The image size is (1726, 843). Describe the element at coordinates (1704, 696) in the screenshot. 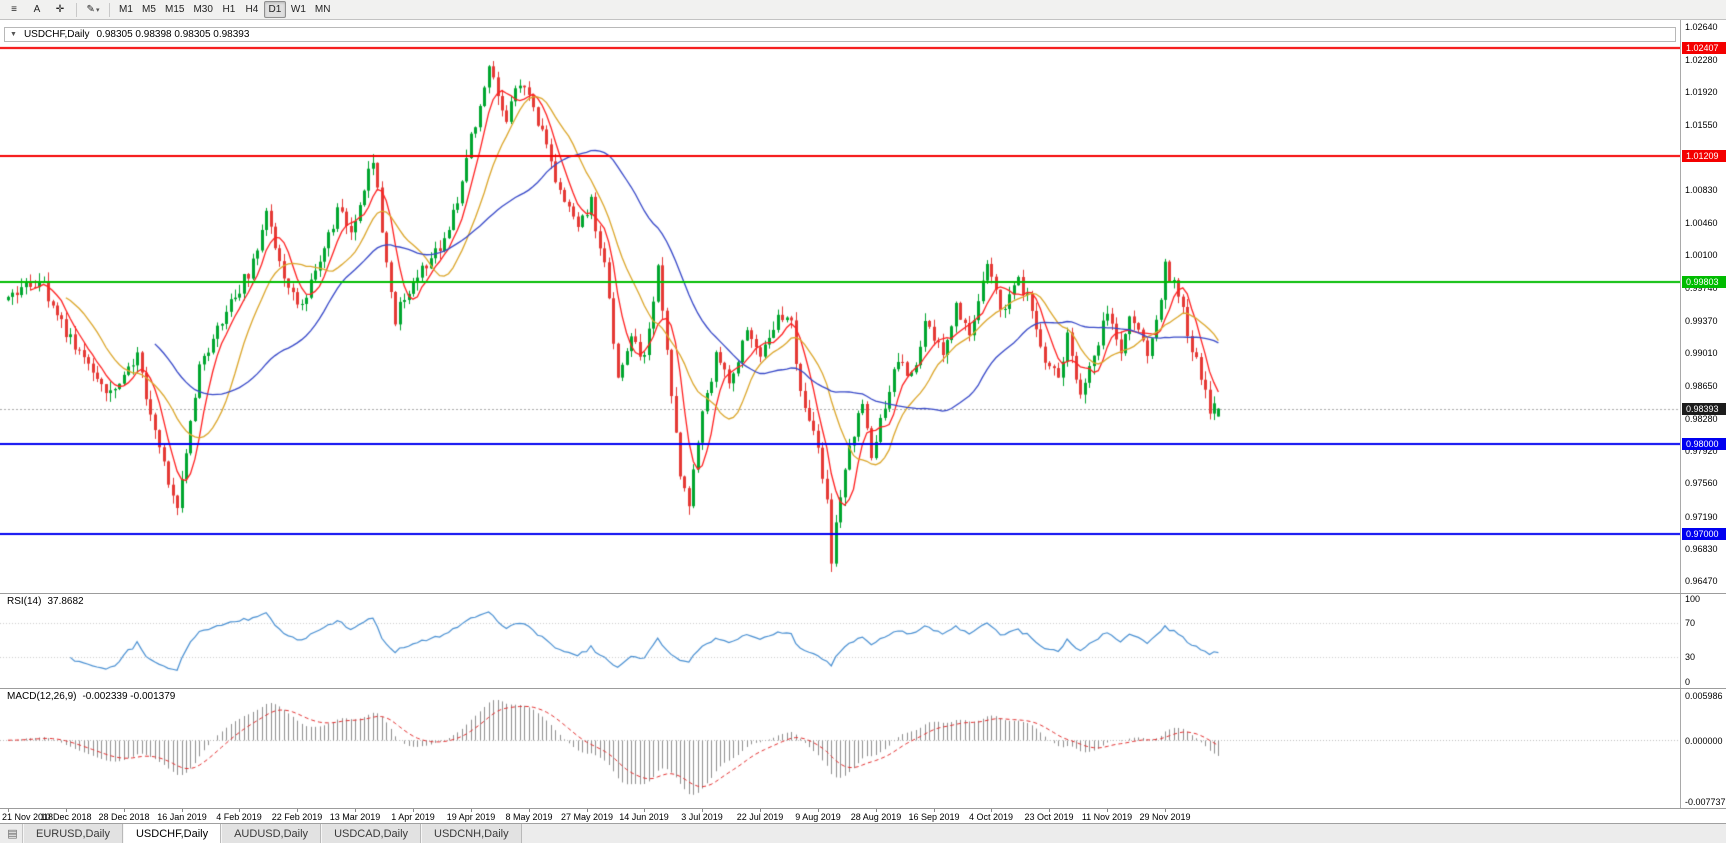

I see `macd-axis-label: 0.005986` at that location.